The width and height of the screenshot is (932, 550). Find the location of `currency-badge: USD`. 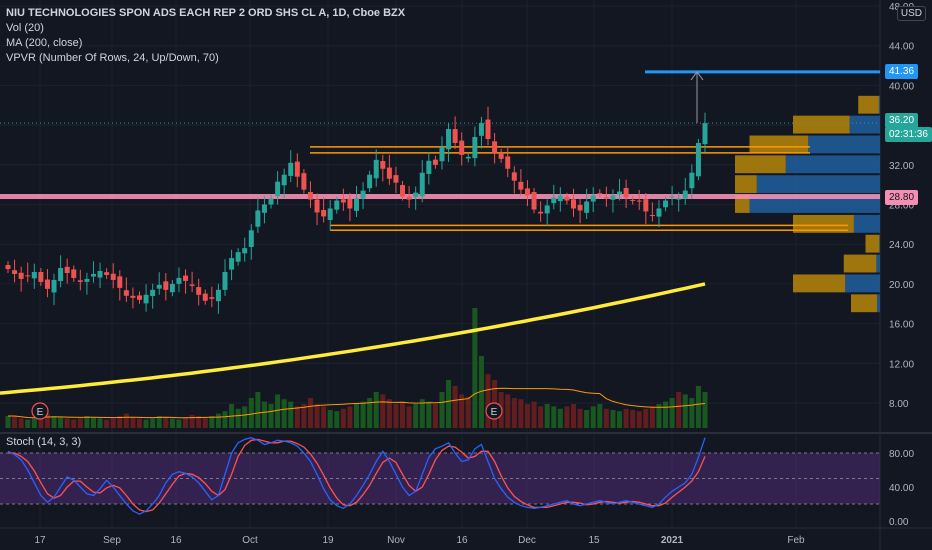

currency-badge: USD is located at coordinates (911, 13).